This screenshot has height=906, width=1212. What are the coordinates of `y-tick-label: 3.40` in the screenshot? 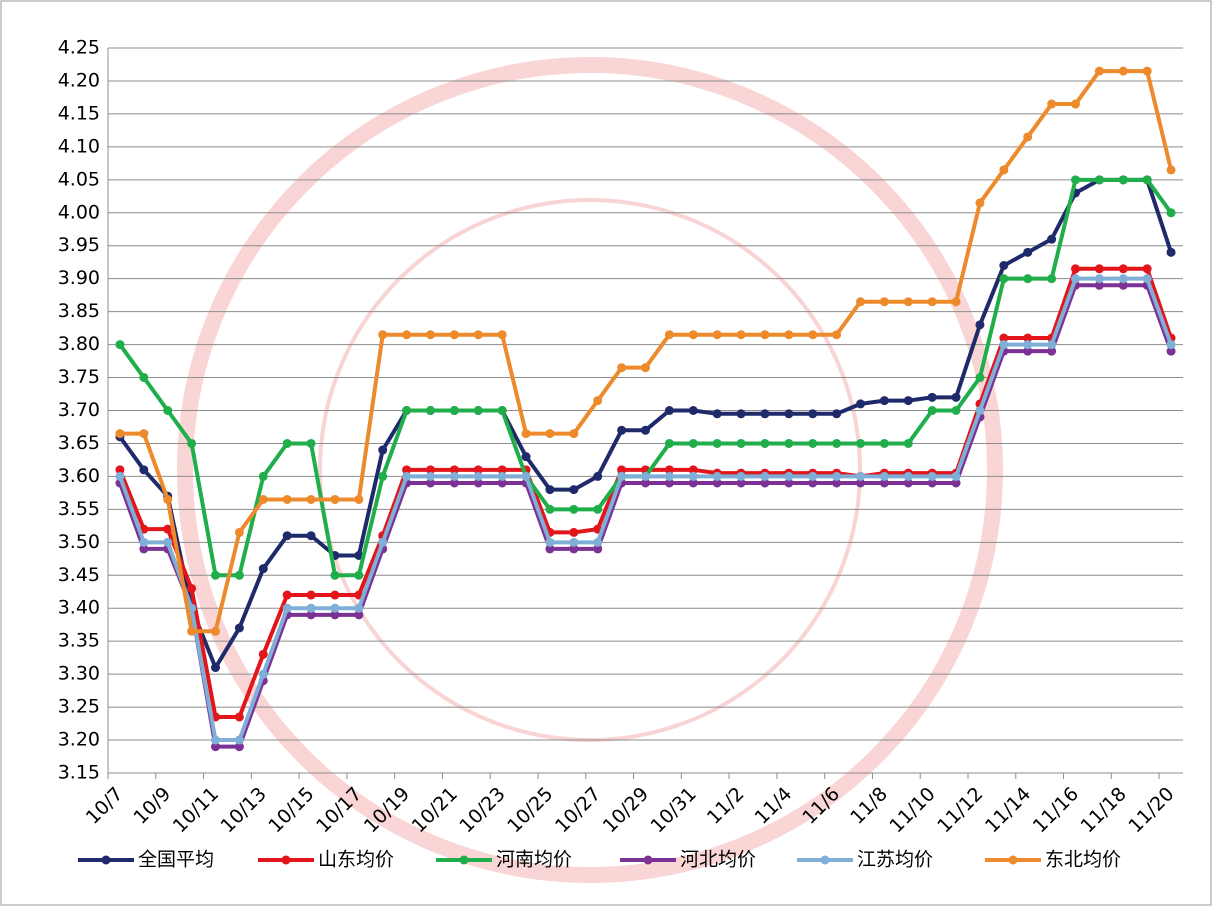 It's located at (79, 608).